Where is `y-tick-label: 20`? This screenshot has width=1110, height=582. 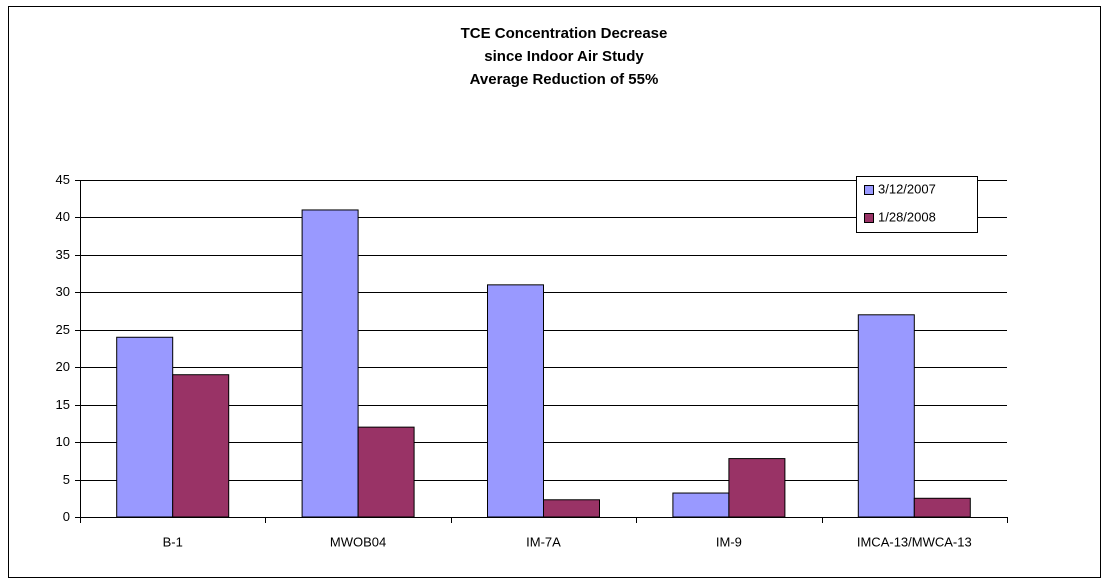
y-tick-label: 20 is located at coordinates (63, 366).